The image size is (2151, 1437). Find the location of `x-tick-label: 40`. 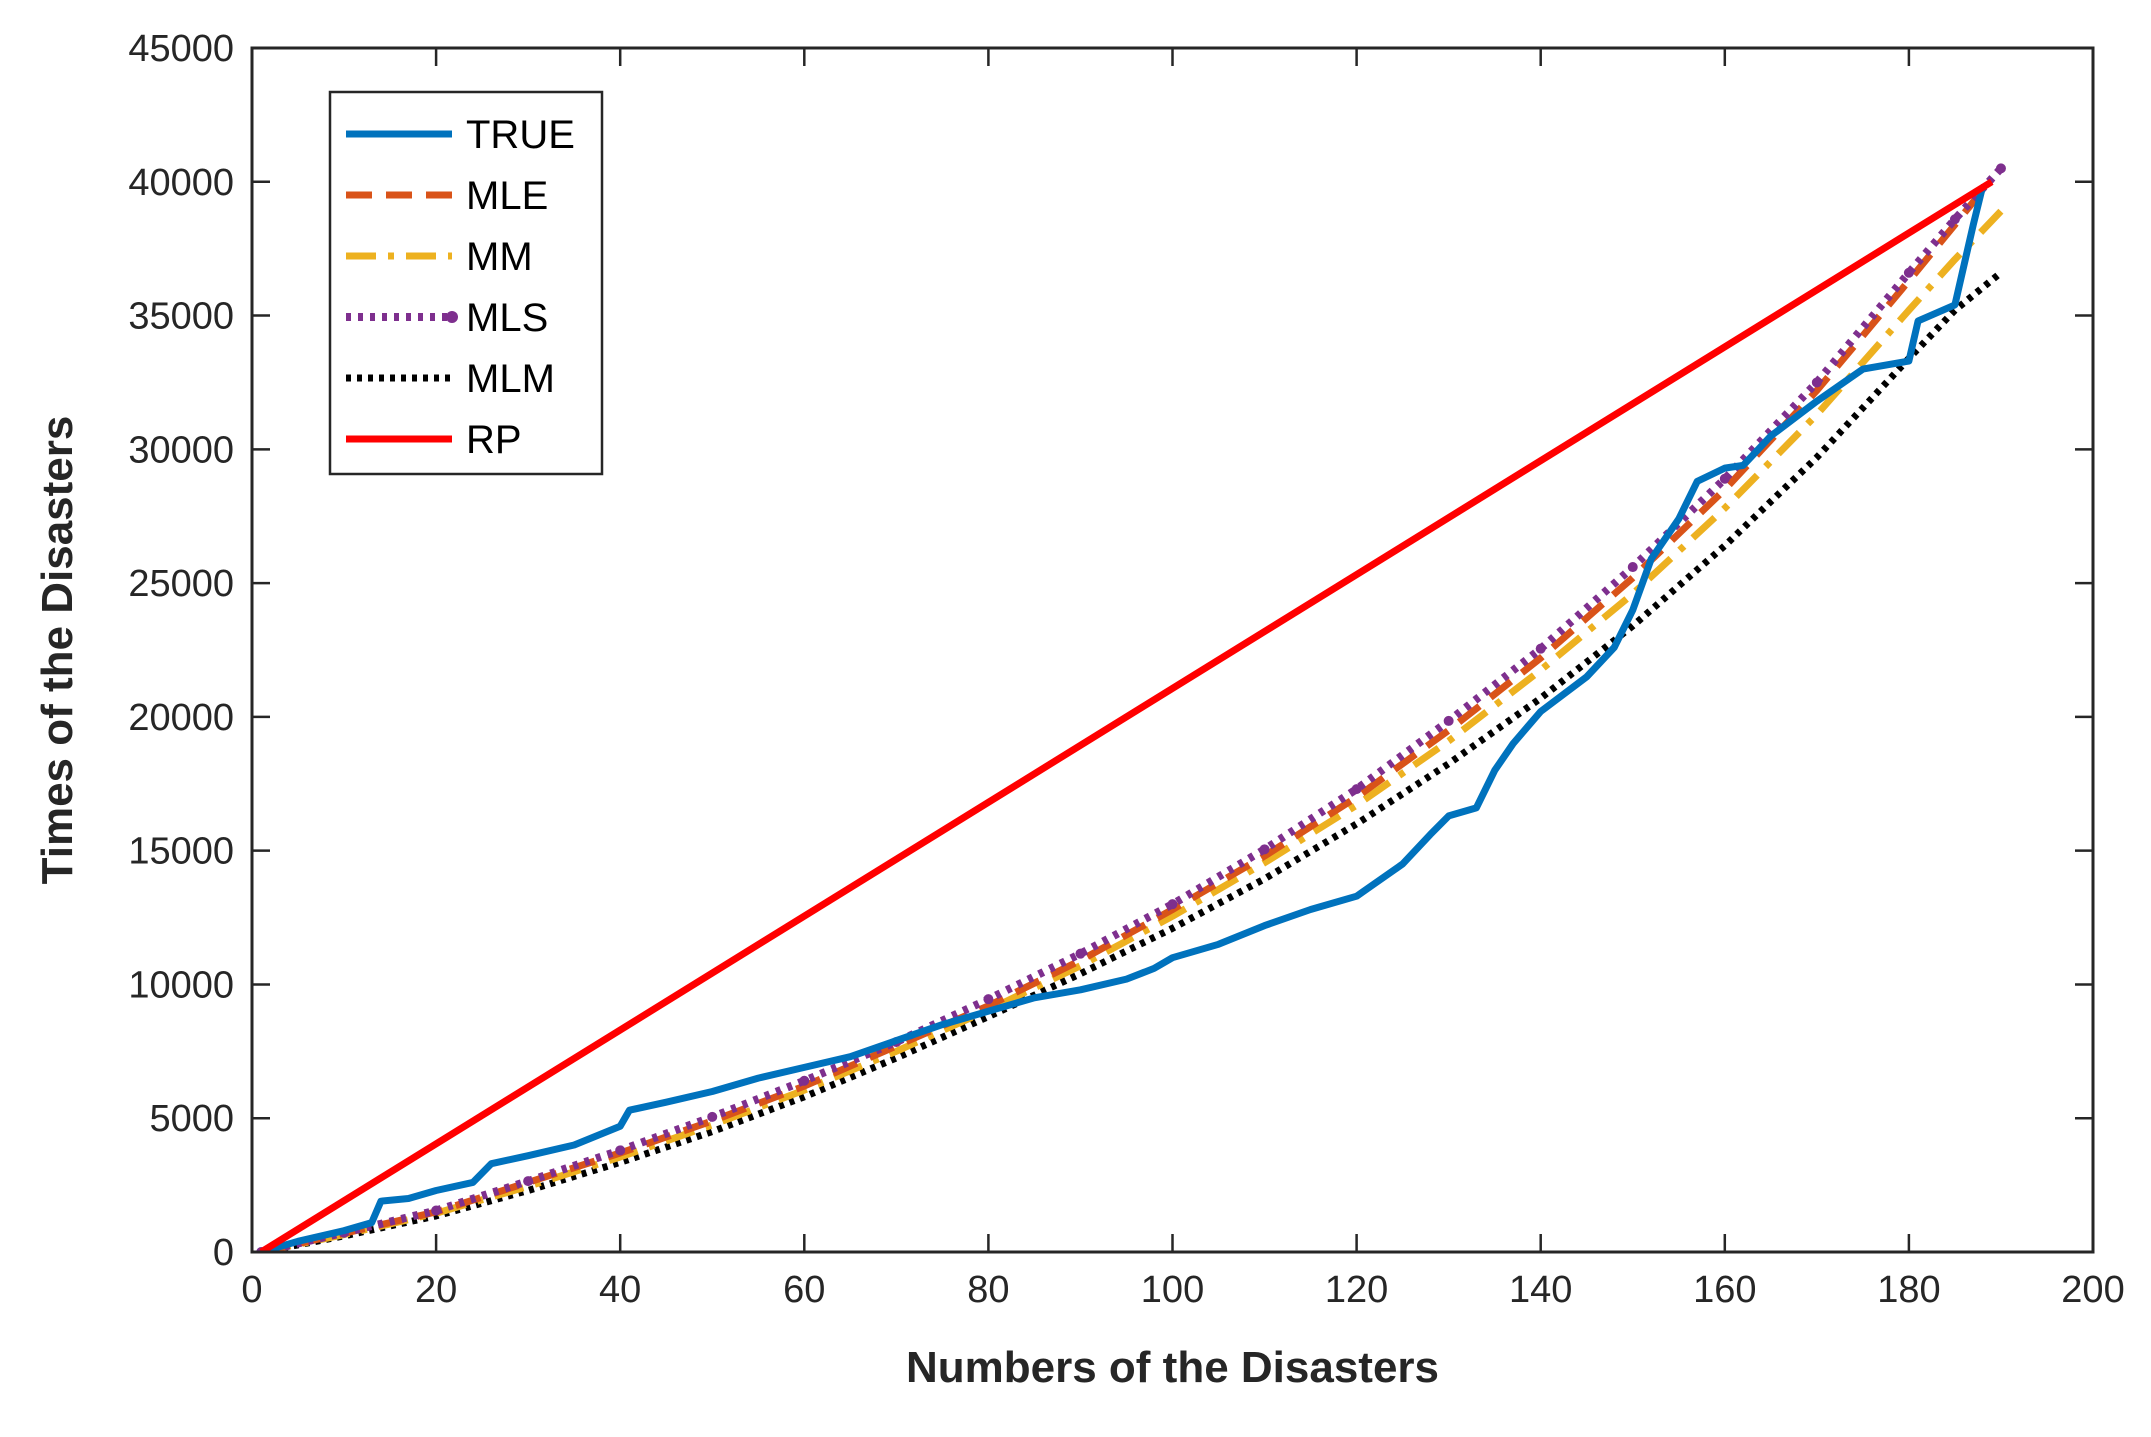

x-tick-label: 40 is located at coordinates (620, 1290).